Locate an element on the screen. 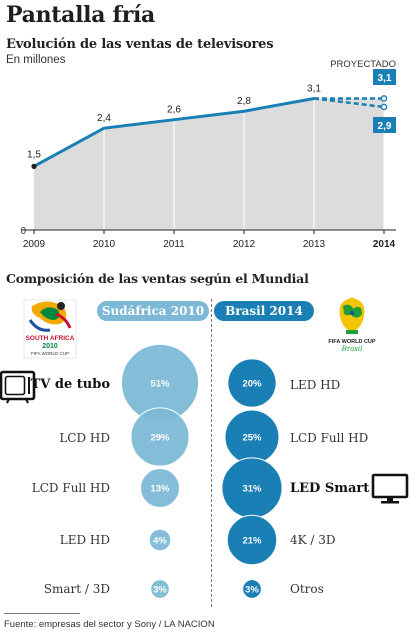  x-tick-label-2013: 2013 is located at coordinates (314, 244).